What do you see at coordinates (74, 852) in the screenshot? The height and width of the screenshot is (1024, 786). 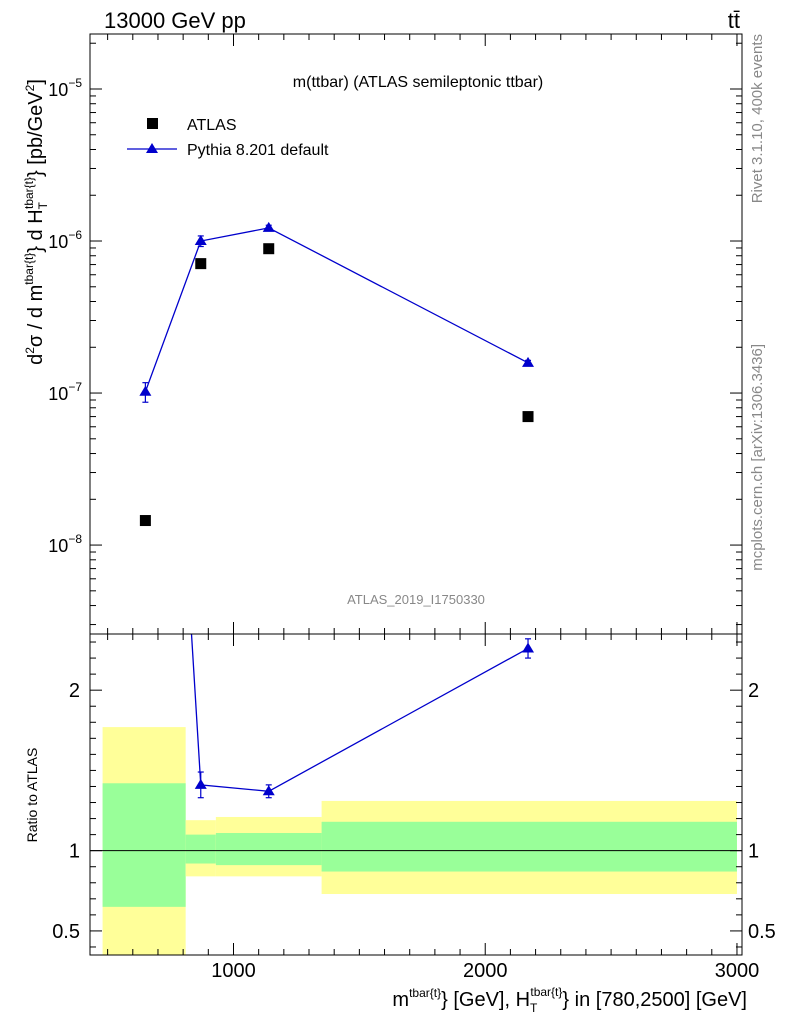 I see `ratio-tick-label-left-1: 1` at bounding box center [74, 852].